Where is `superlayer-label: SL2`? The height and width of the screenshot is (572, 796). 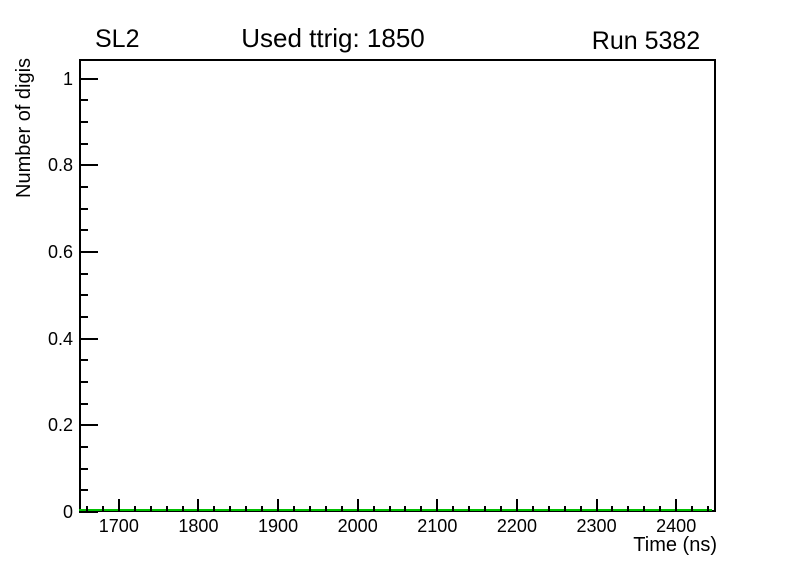 superlayer-label: SL2 is located at coordinates (117, 39).